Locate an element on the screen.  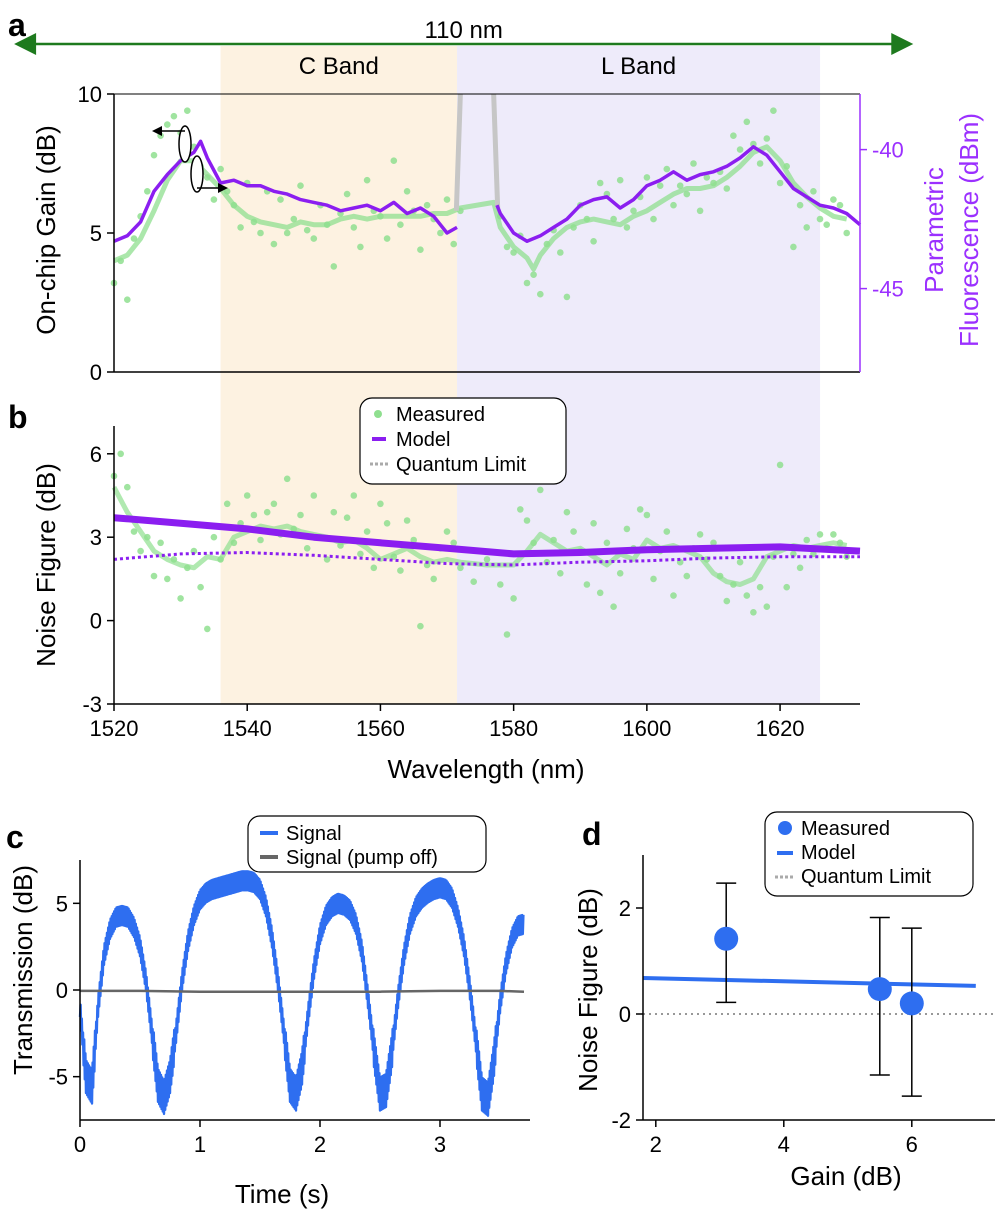
panel-a-ytick-label: 0 is located at coordinates (96, 372).